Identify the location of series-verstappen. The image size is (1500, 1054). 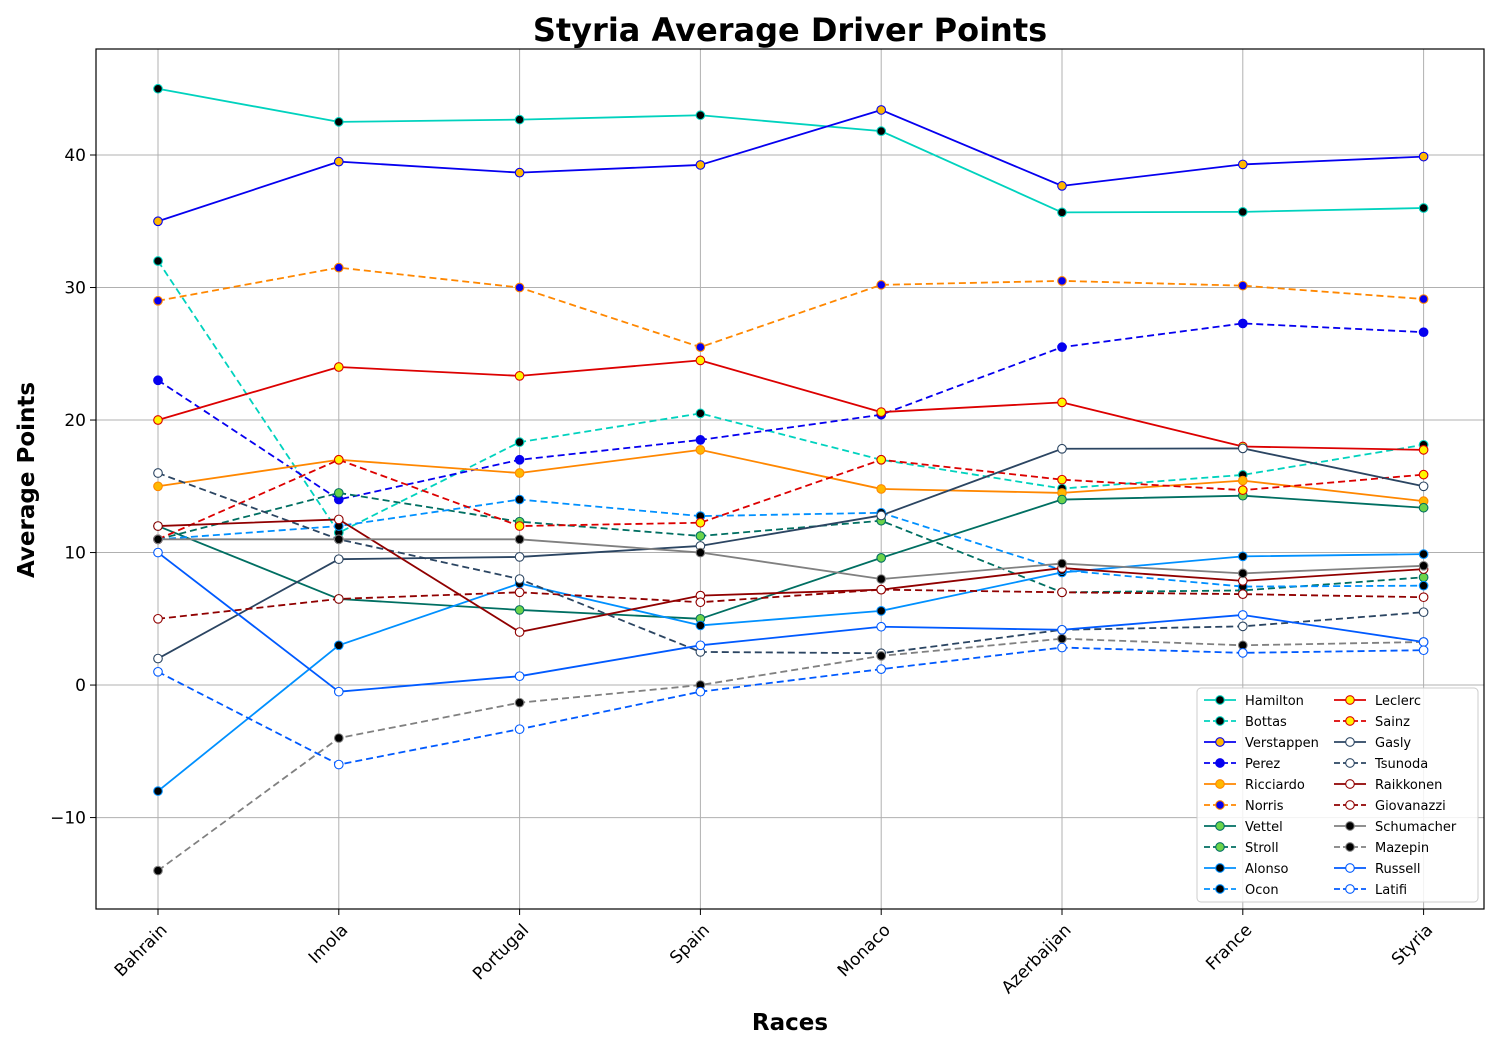
(791, 166).